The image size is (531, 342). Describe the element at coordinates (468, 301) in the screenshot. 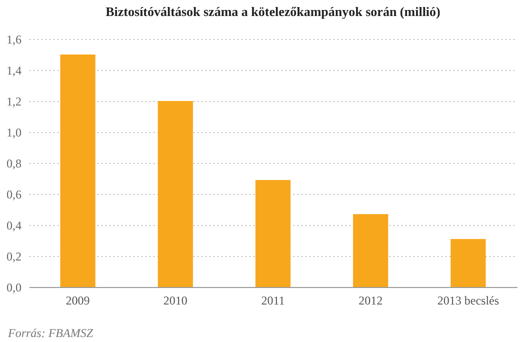

I see `x-tick-label: 2013 becslés` at that location.